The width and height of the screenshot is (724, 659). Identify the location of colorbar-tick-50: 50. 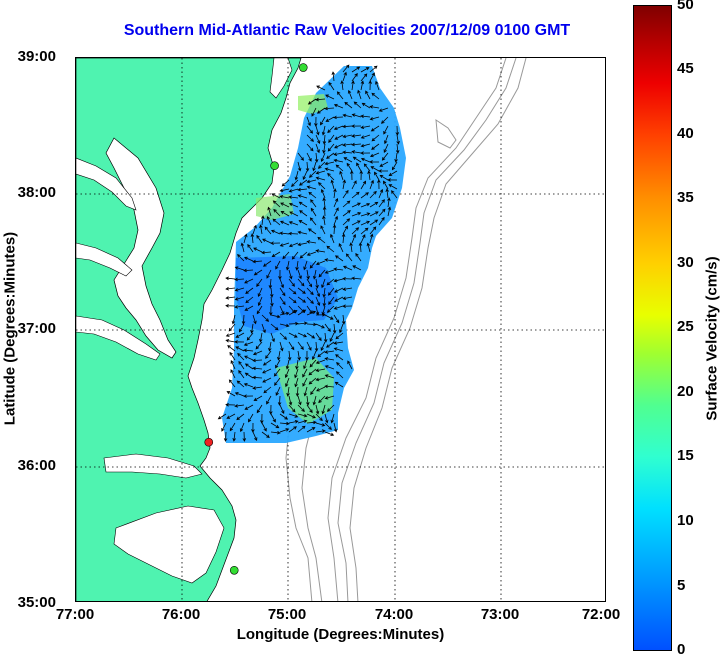
(685, 6).